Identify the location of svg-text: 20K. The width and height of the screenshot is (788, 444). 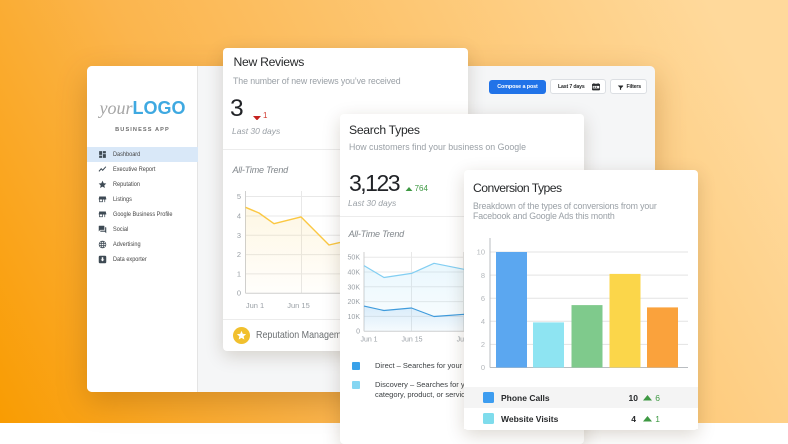
(354, 302).